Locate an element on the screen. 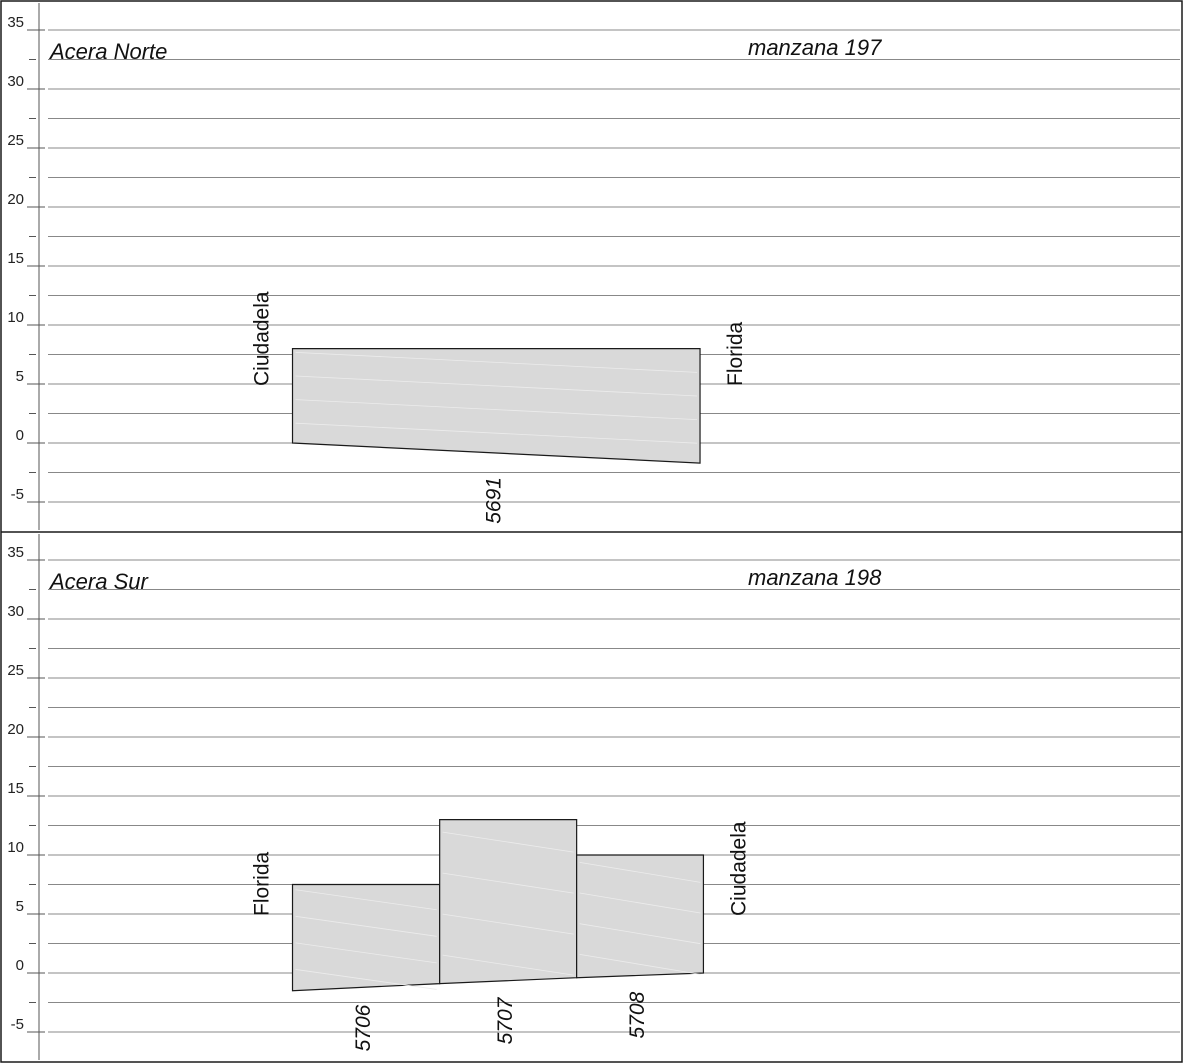  left-street-label: Florida is located at coordinates (262, 883).